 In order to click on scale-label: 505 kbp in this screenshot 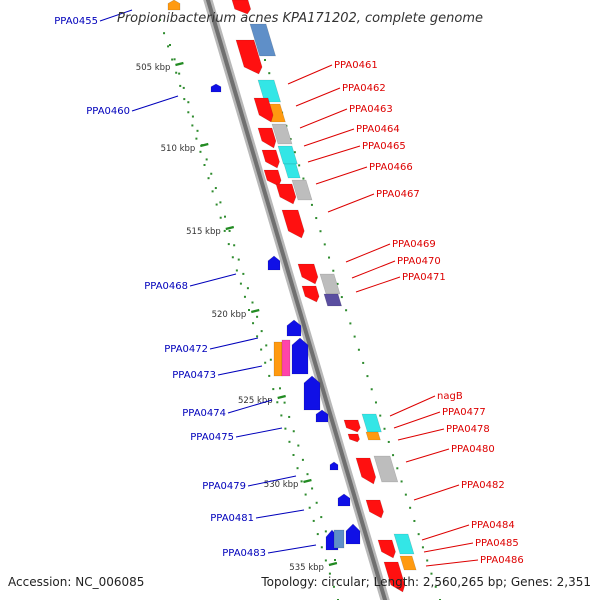, I will do `click(153, 68)`.